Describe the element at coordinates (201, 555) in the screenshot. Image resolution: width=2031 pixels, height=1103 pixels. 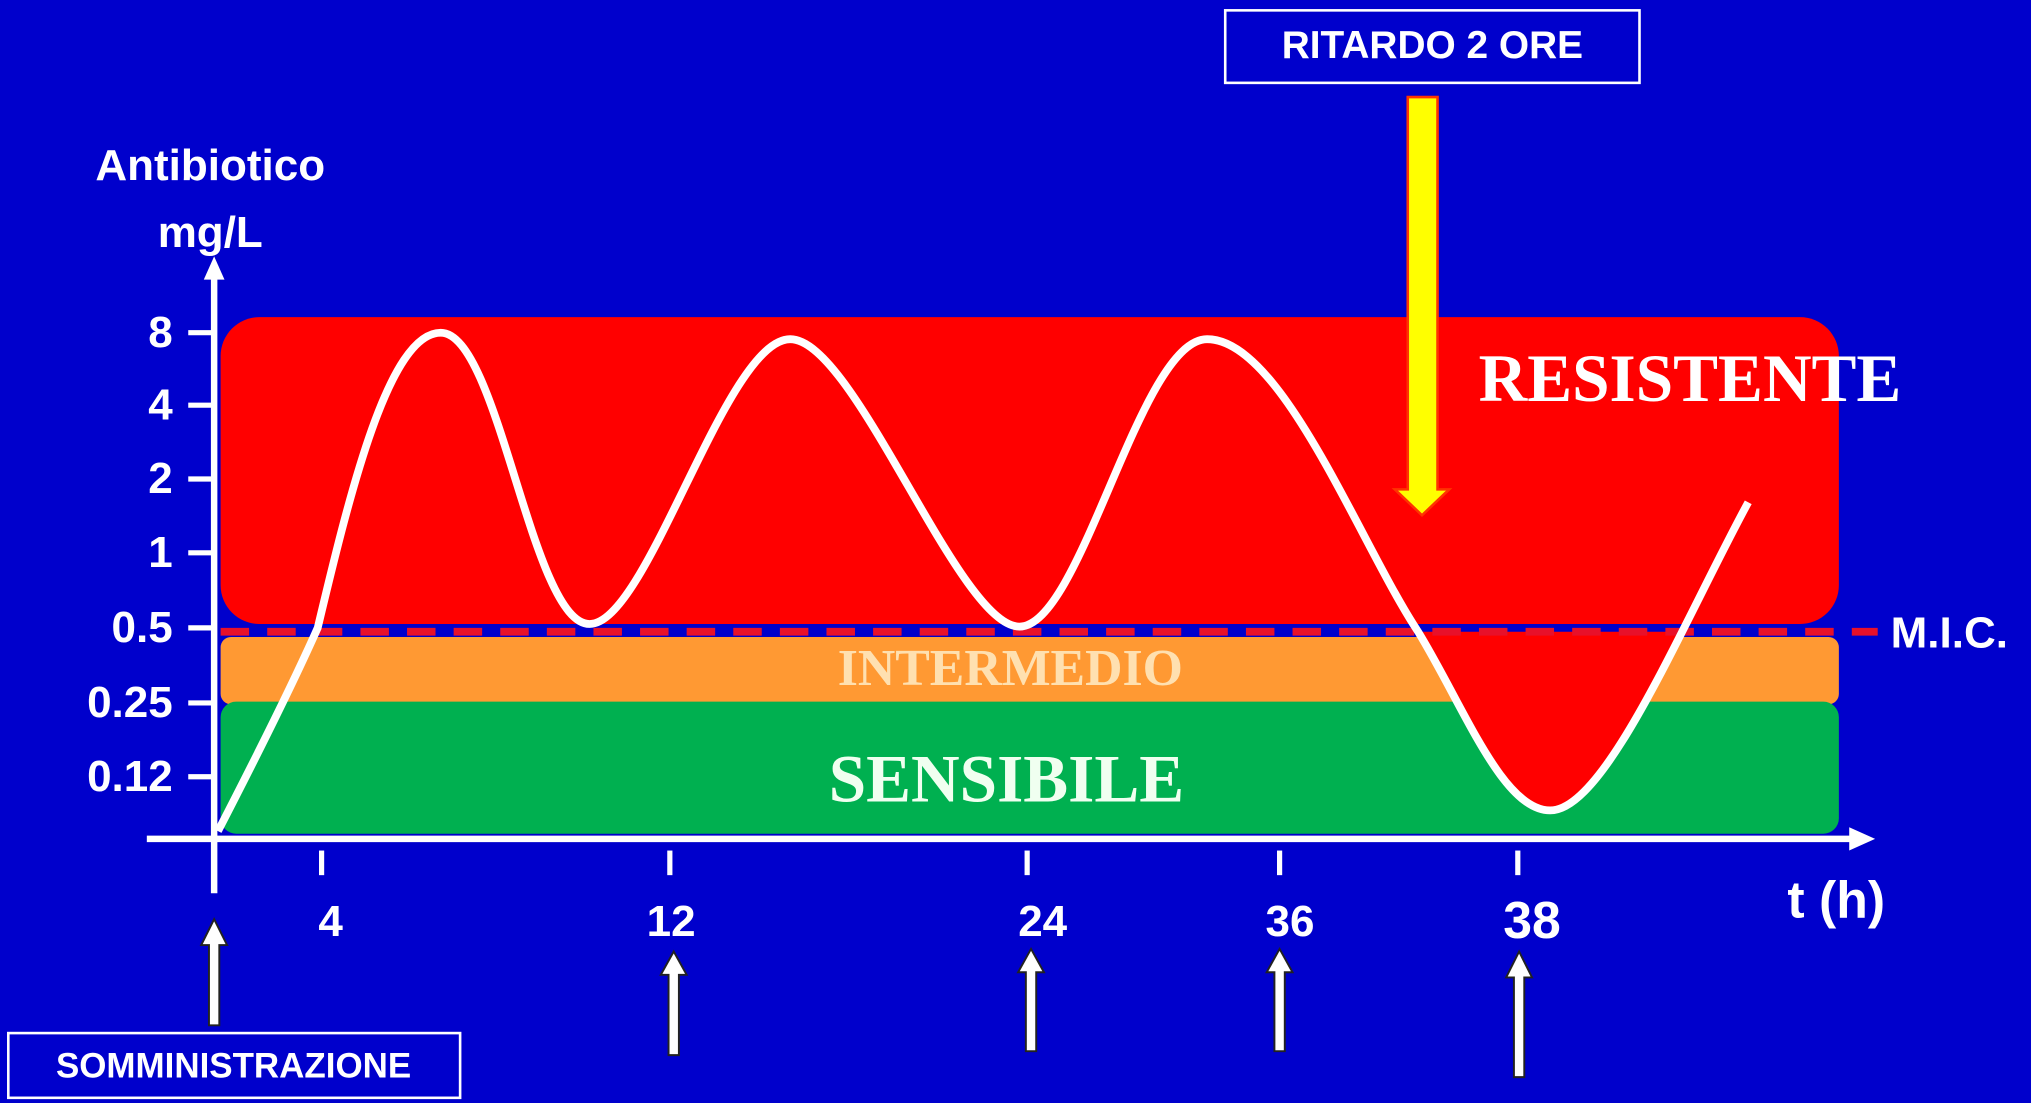
I see `y-ticks` at that location.